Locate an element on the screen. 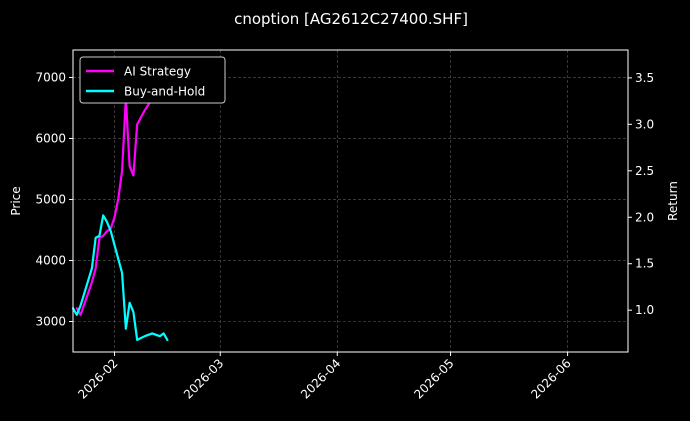  y-left-tick-label: 6000 is located at coordinates (50, 138).